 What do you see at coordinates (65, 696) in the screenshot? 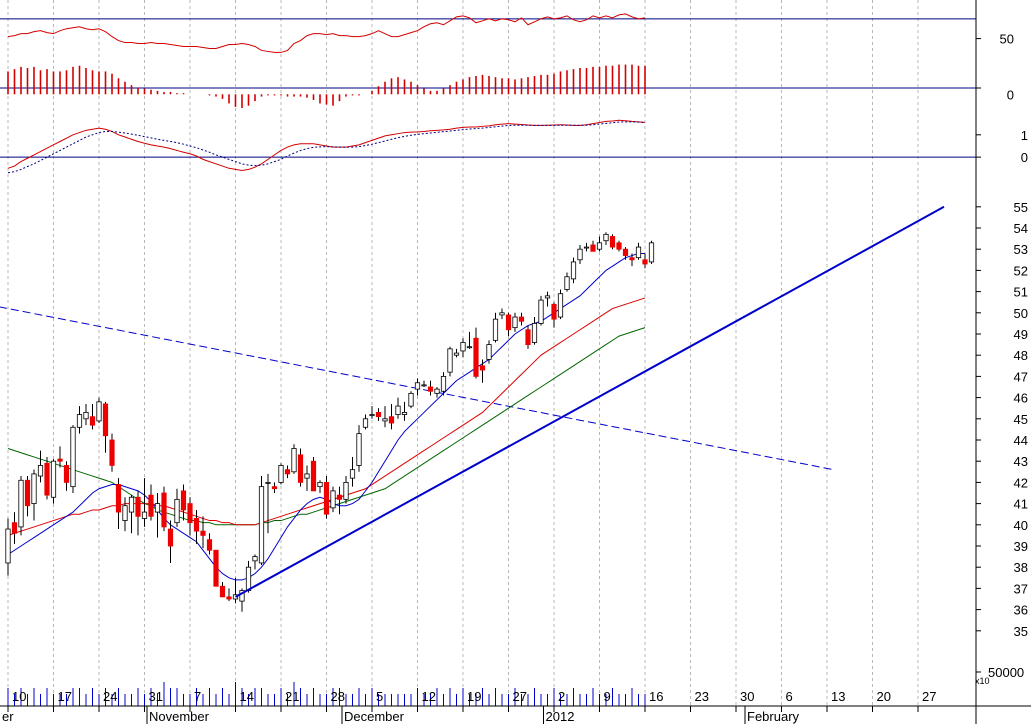
I see `date-tick-label: 17` at bounding box center [65, 696].